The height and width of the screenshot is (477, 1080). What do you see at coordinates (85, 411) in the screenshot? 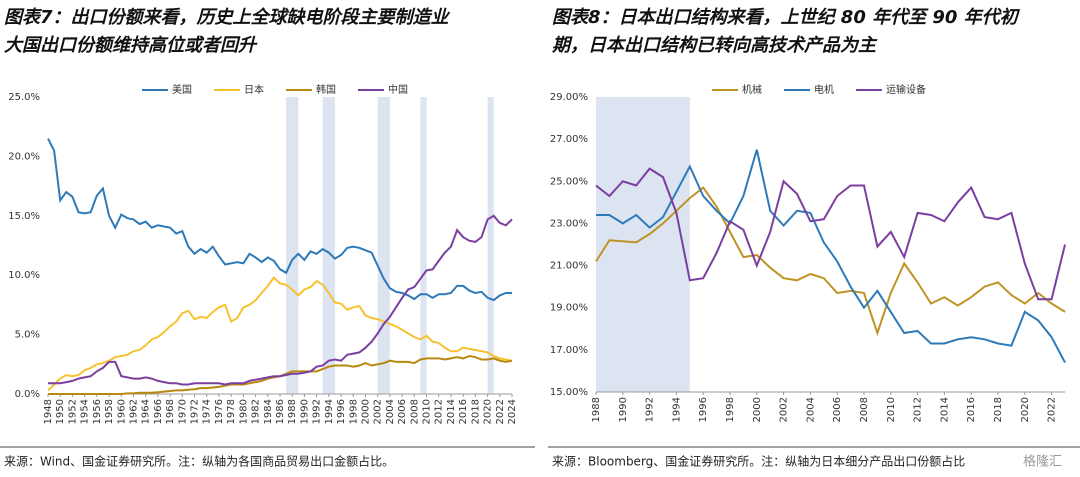
I see `x-tick-label: 1954` at bounding box center [85, 411].